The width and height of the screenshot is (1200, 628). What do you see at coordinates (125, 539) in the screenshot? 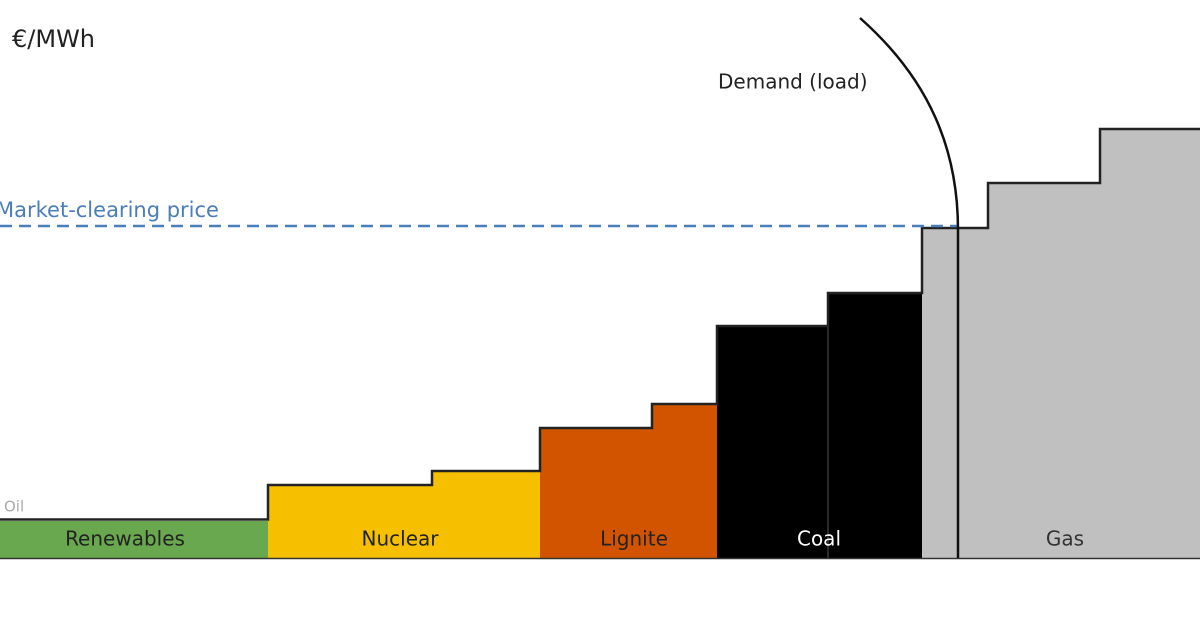
I see `category-label: Renewables` at bounding box center [125, 539].